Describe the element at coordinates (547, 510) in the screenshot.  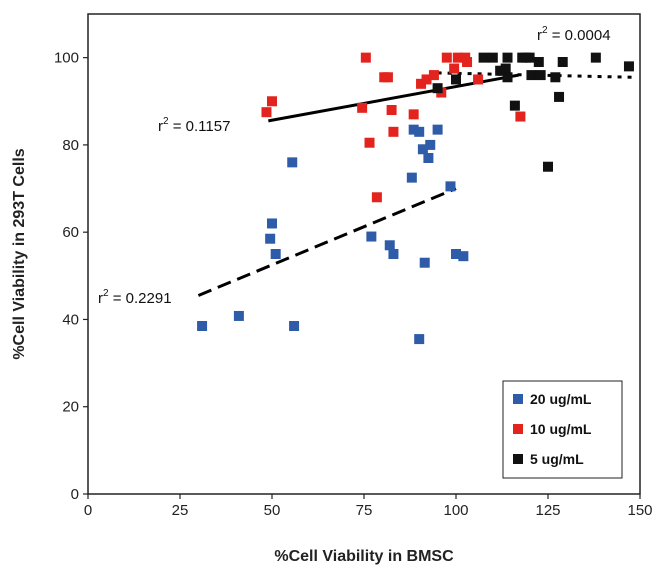
I see `x-tick-label: 125` at that location.